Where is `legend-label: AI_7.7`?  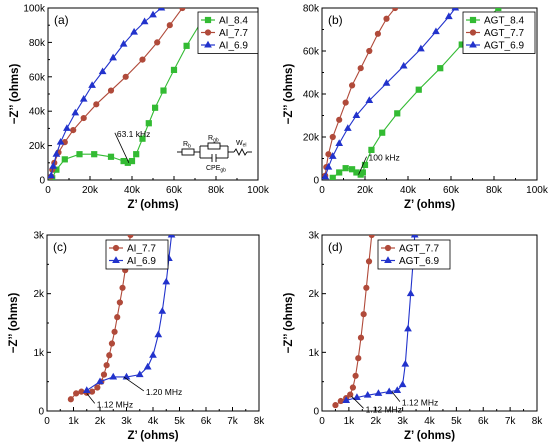
legend-label: AI_7.7 is located at coordinates (141, 249).